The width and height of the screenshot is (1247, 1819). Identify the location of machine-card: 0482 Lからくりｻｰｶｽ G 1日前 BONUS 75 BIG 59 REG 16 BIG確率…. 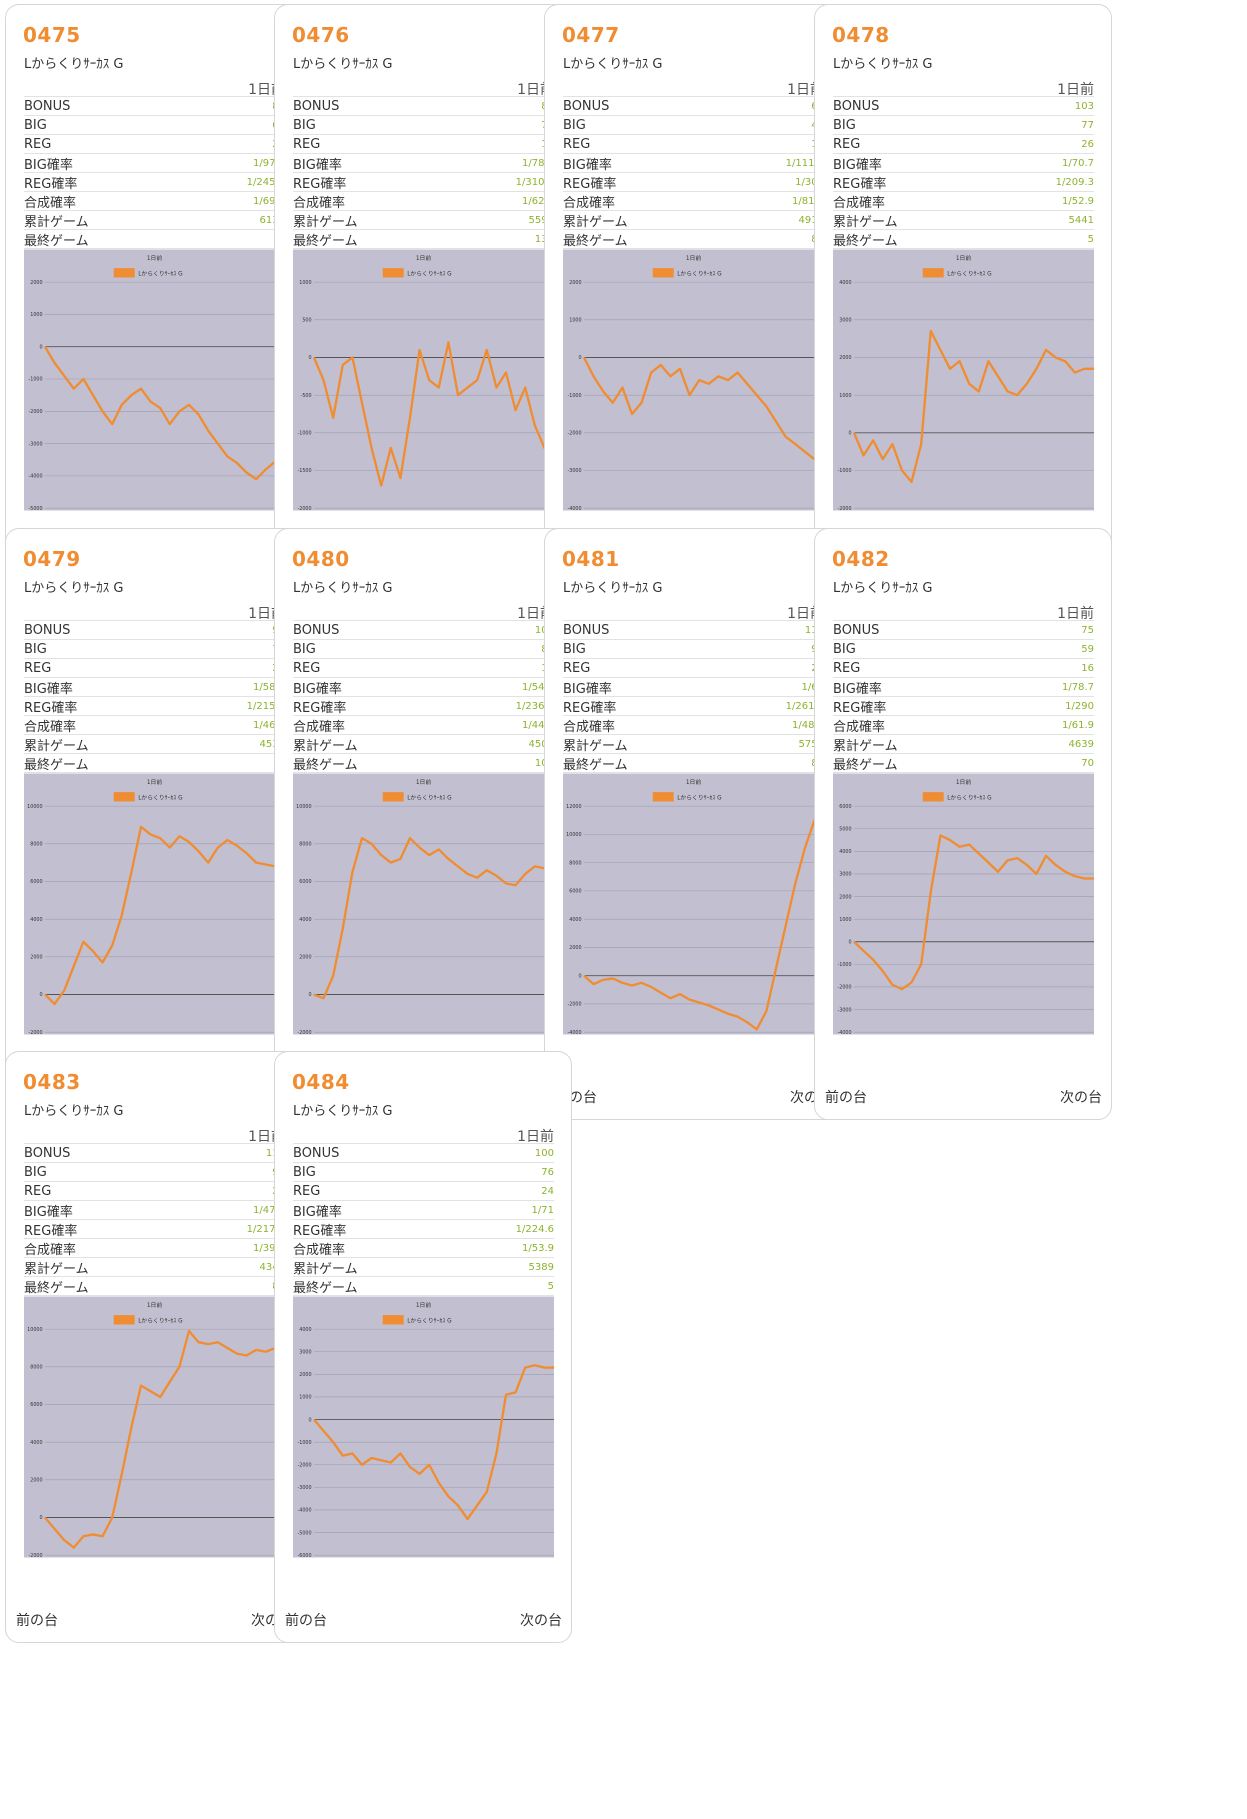
(963, 824).